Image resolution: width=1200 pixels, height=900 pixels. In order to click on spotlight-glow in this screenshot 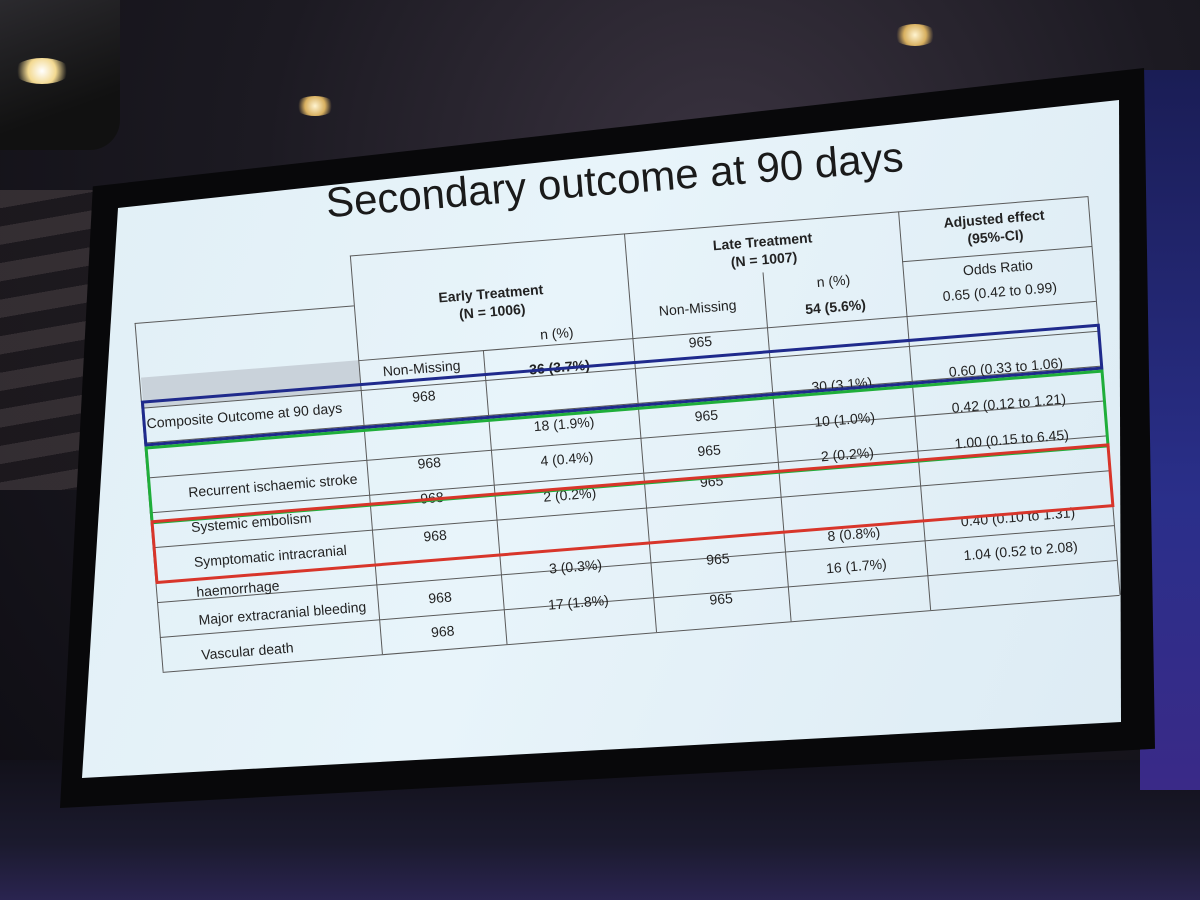, I will do `click(42, 71)`.